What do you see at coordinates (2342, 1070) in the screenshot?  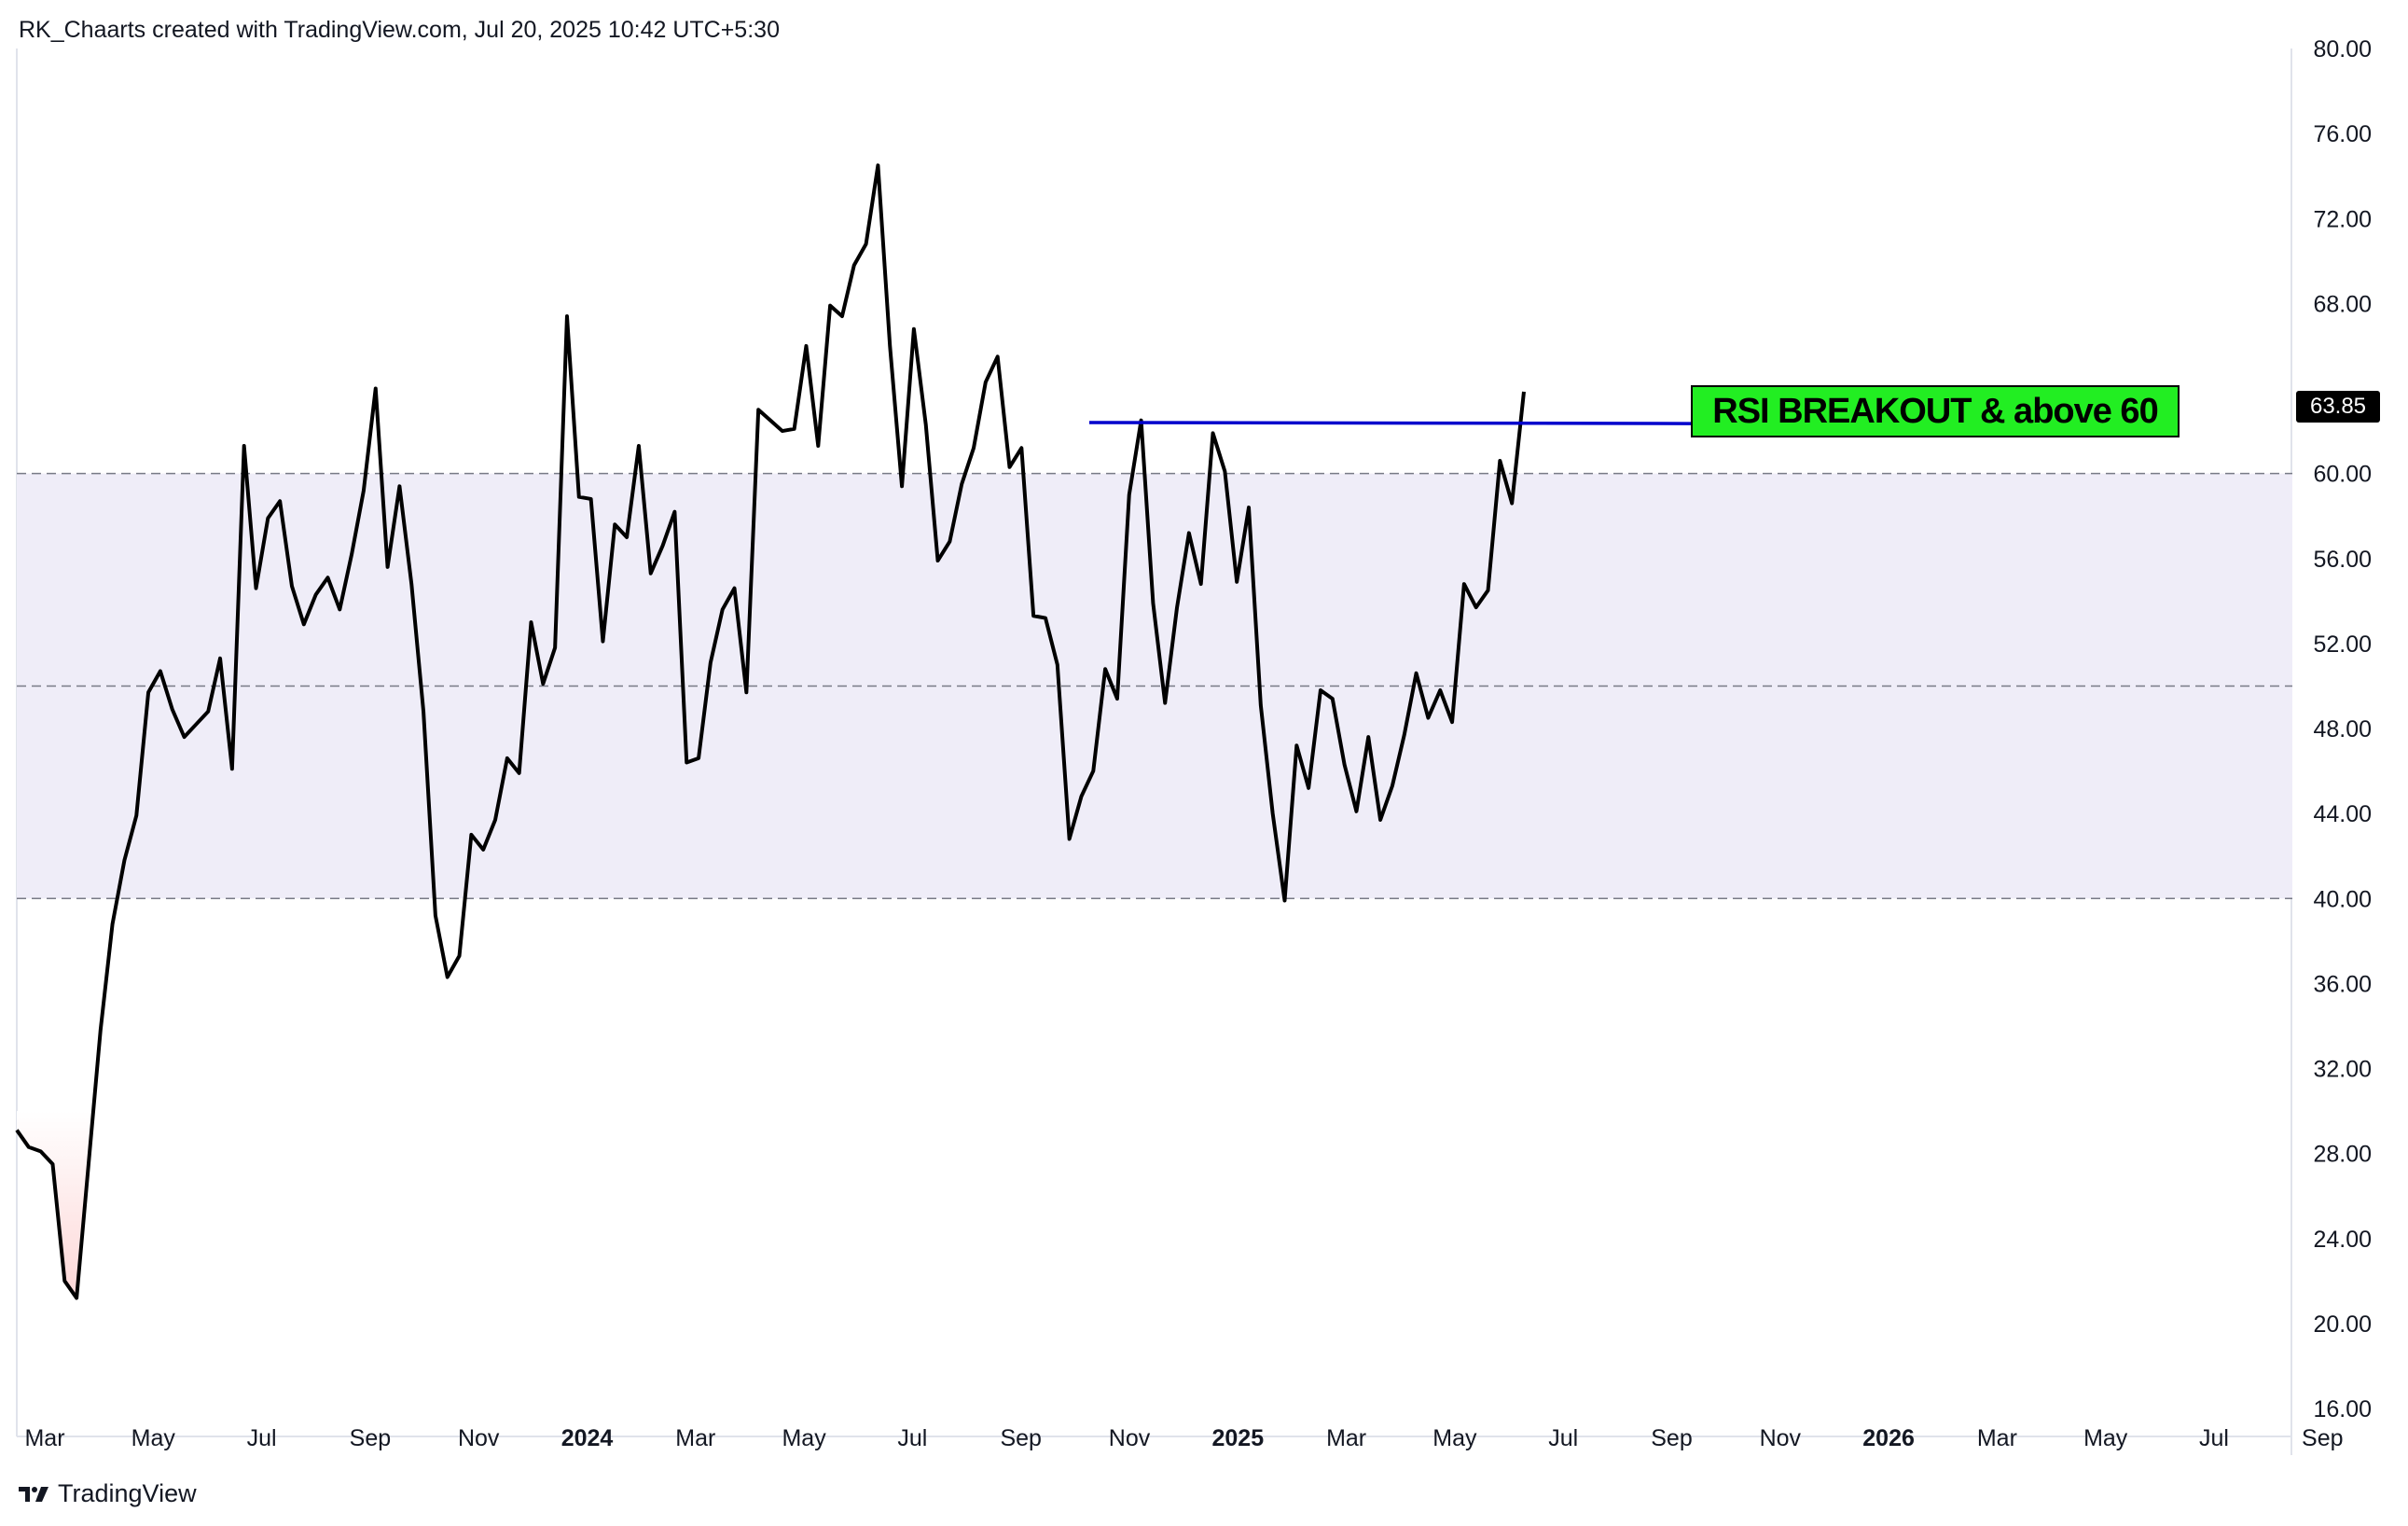 I see `y-tick-label: 32.00` at bounding box center [2342, 1070].